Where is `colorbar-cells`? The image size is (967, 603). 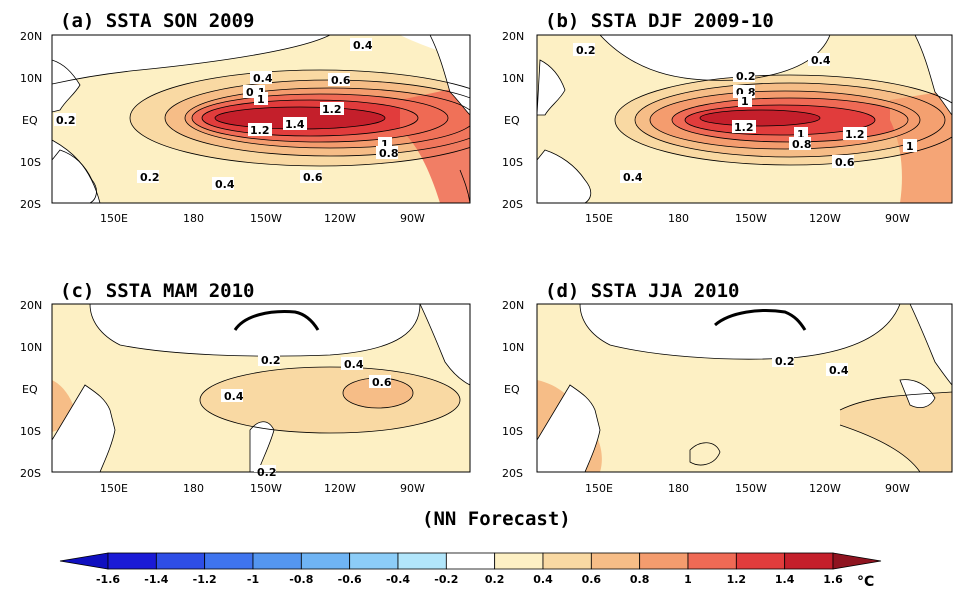 colorbar-cells is located at coordinates (470, 561).